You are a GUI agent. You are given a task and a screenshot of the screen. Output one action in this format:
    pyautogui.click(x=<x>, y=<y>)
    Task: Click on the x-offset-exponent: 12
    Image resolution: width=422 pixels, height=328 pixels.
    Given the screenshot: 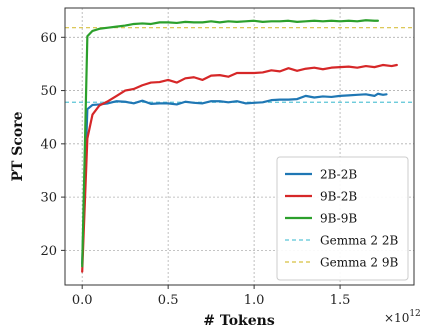 What is the action you would take?
    pyautogui.click(x=414, y=314)
    